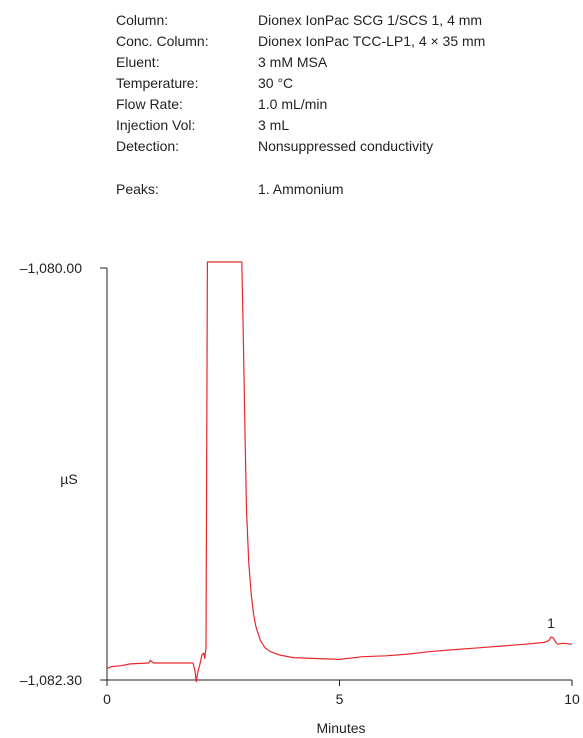  I want to click on condition-label: Injection Vol:, so click(156, 125).